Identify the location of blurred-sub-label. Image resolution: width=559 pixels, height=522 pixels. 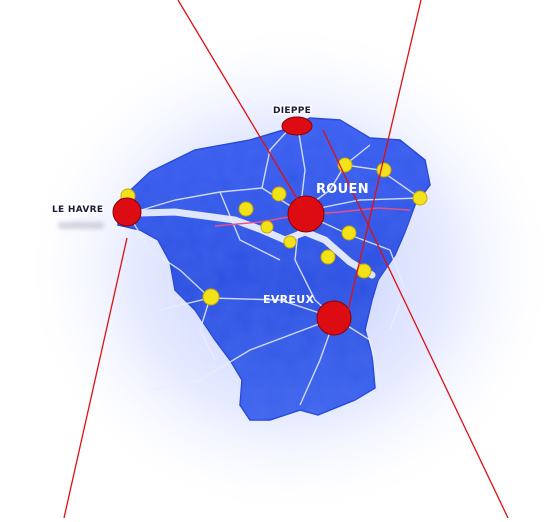
(81, 225).